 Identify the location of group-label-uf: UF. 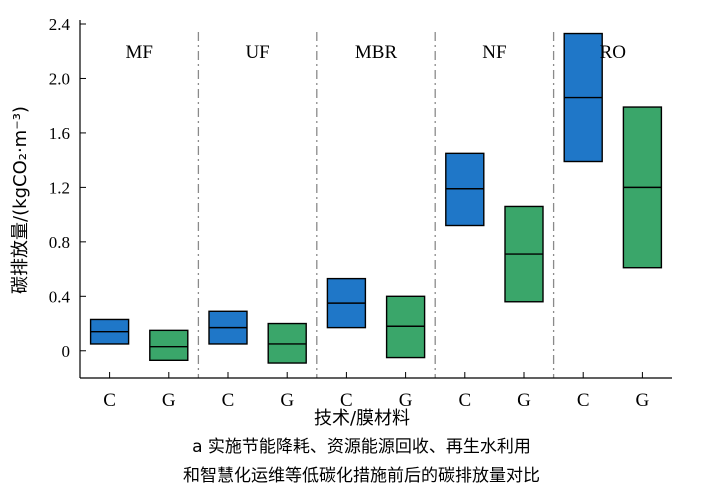
(257, 52).